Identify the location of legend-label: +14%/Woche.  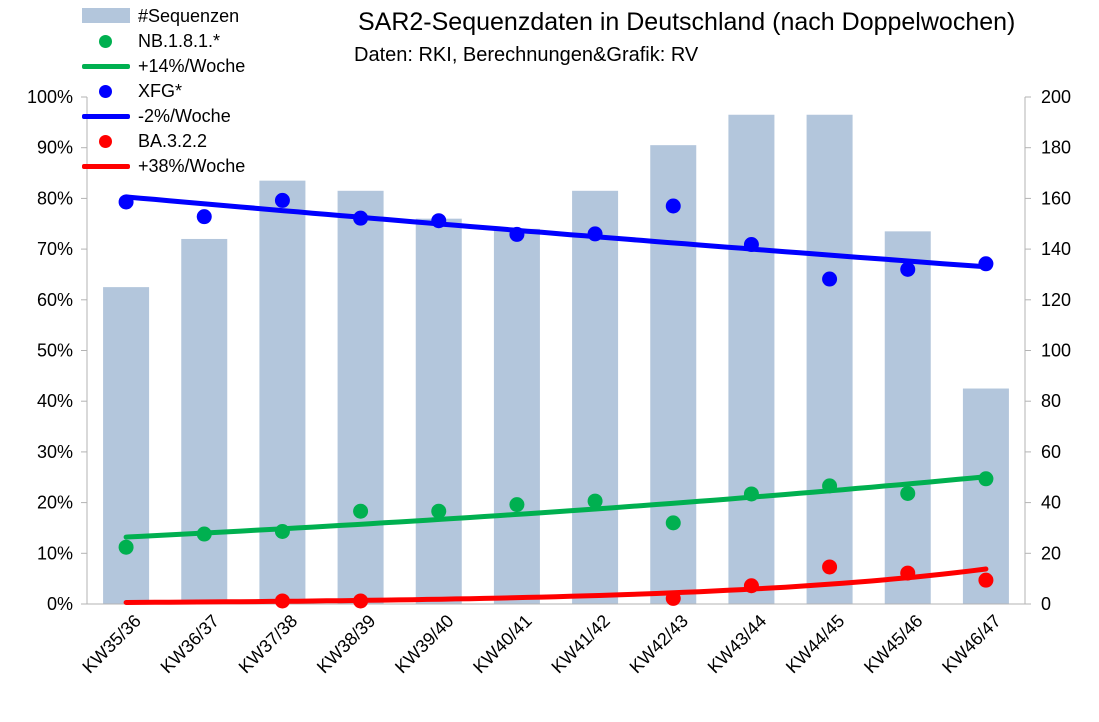
(192, 66).